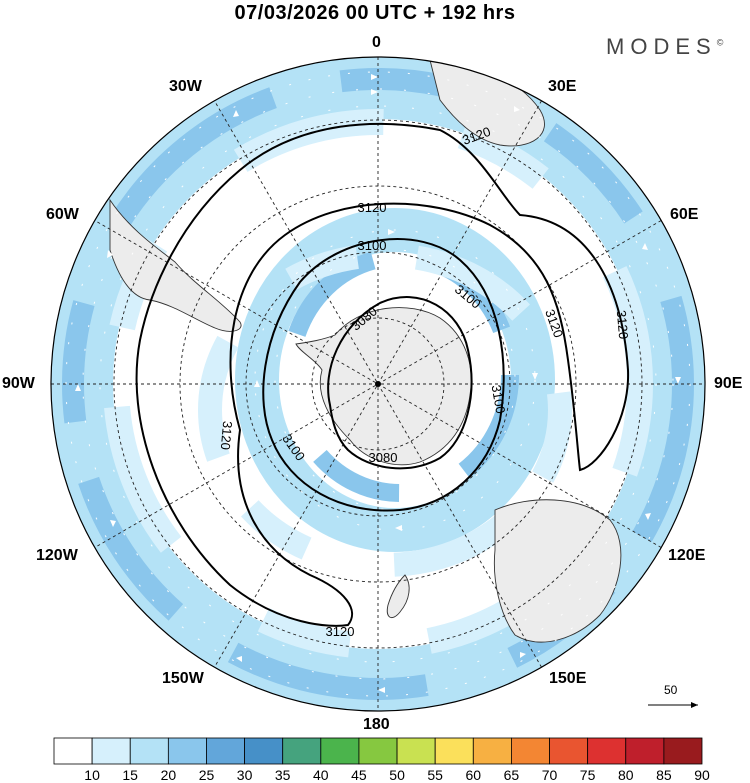  Describe the element at coordinates (397, 775) in the screenshot. I see `colorbar-label: 50` at that location.